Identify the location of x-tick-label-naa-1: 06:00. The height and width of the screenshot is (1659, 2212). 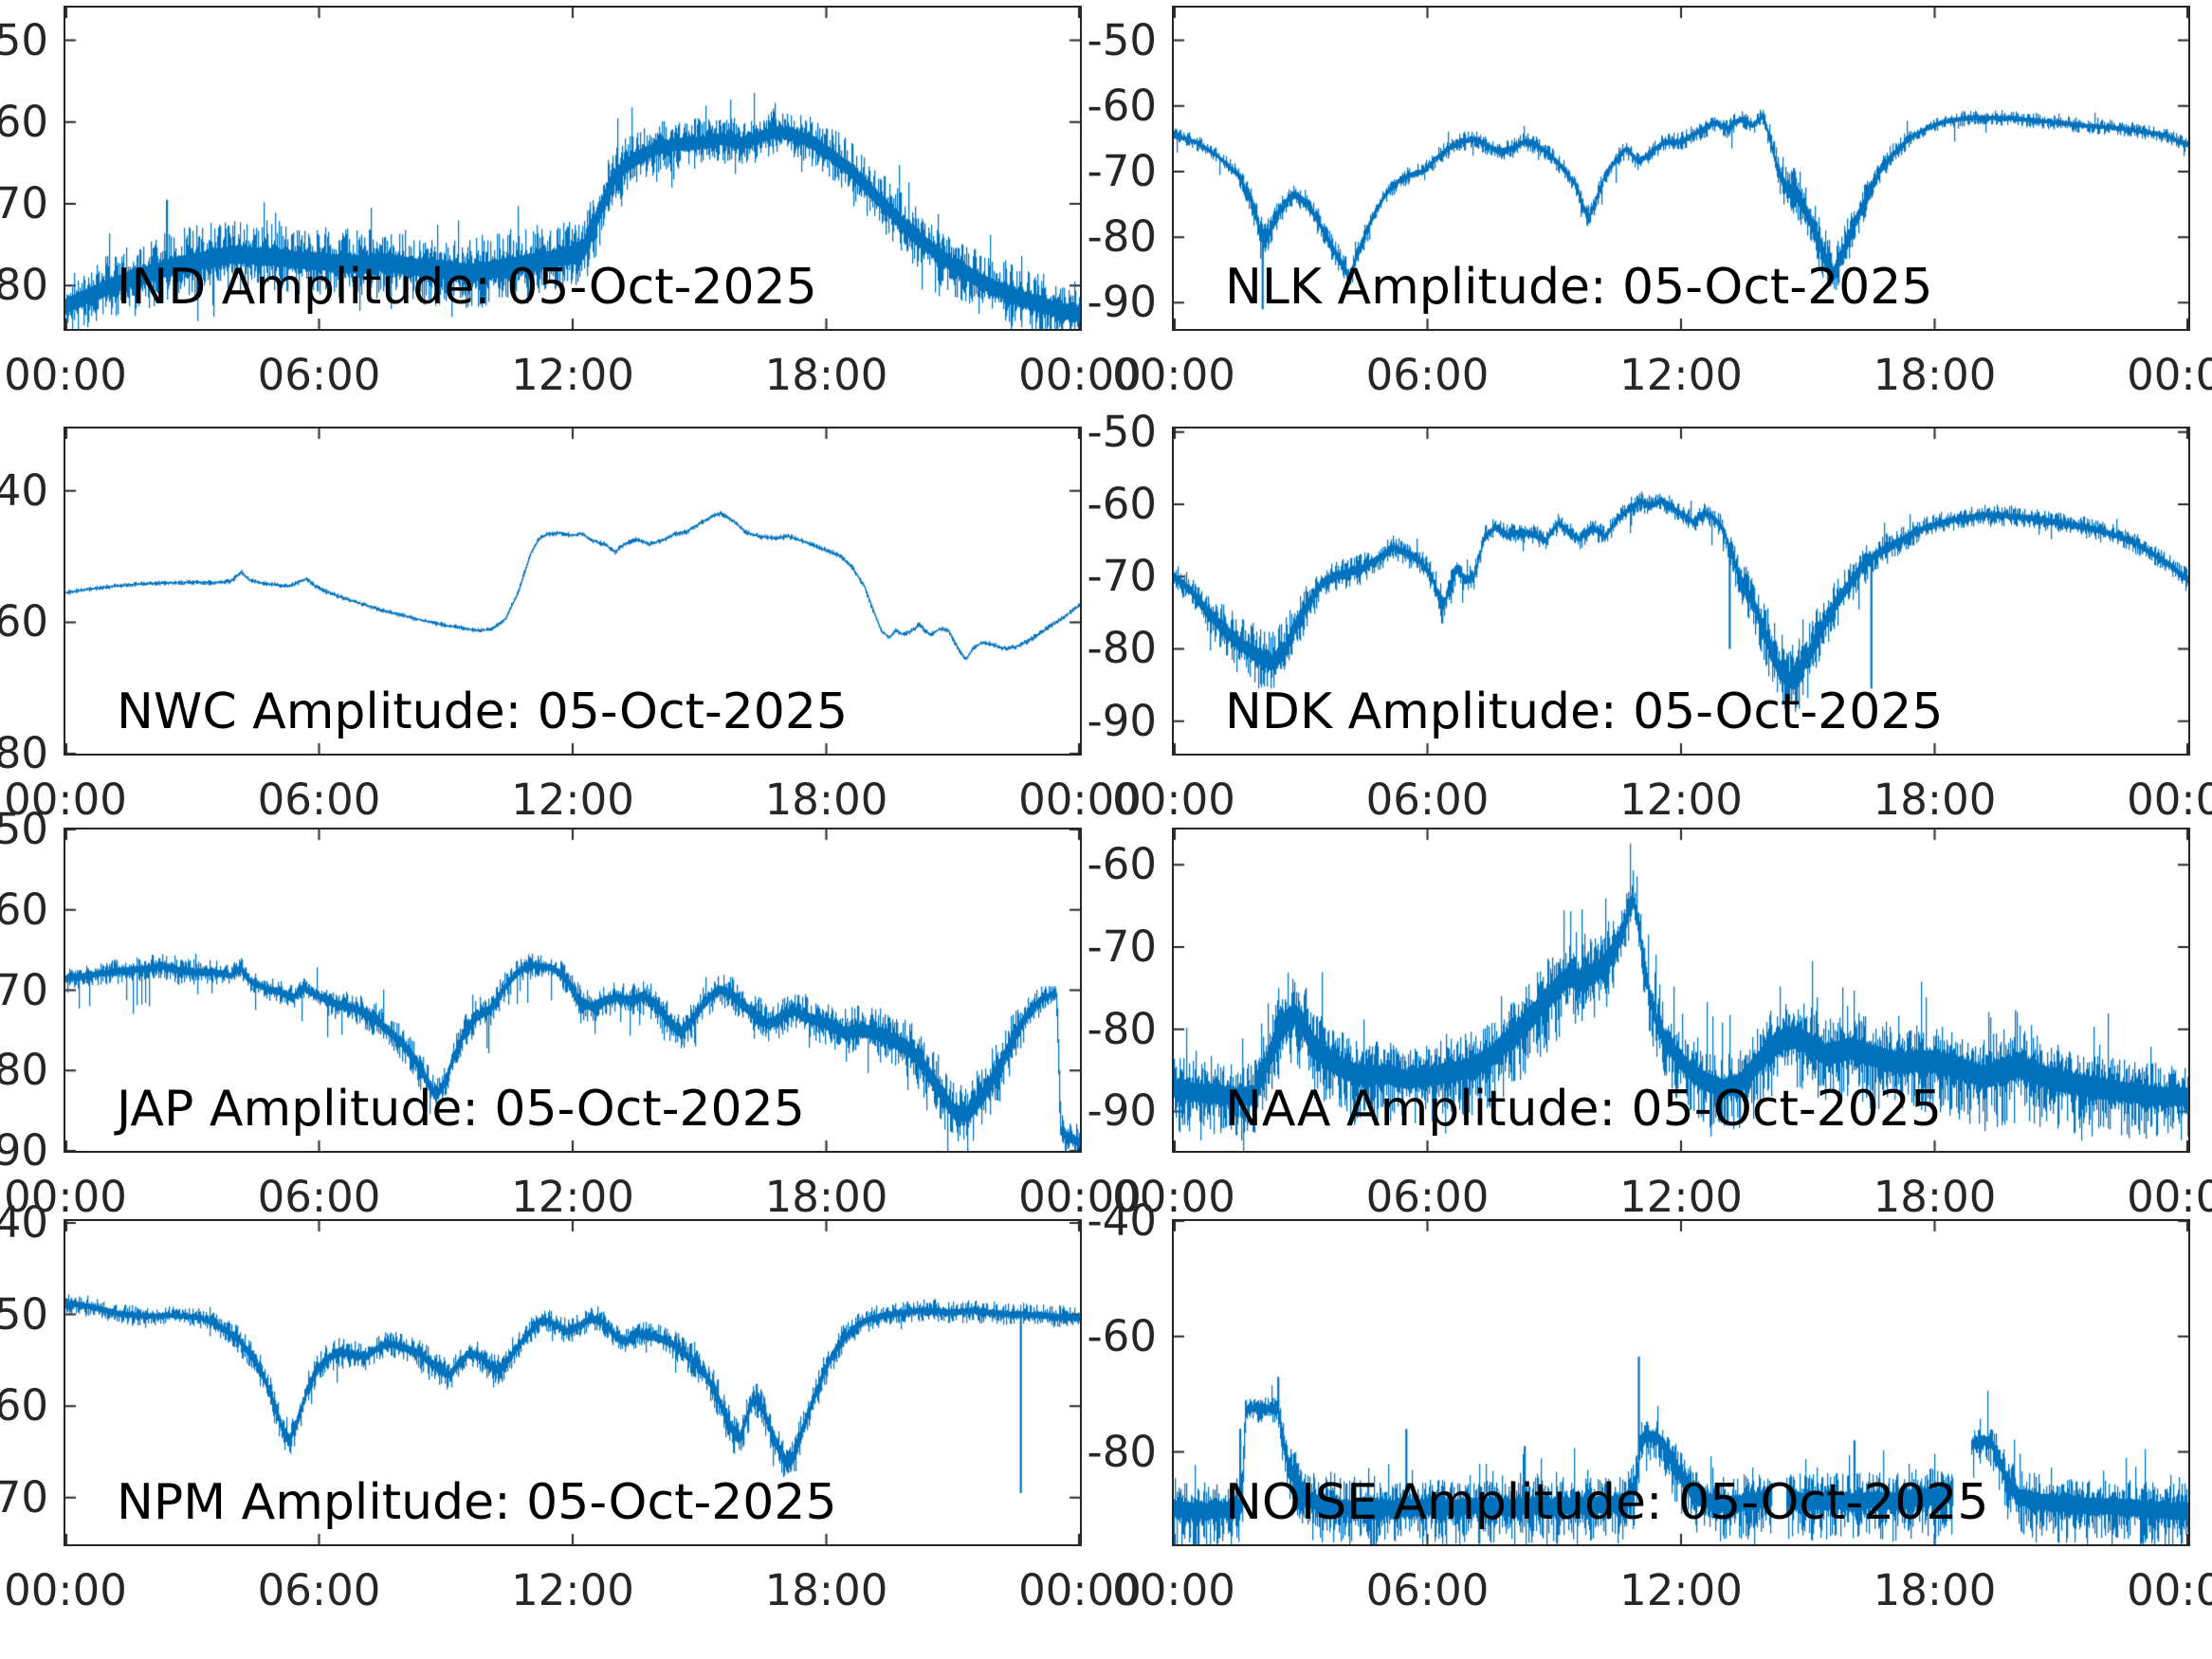
(1427, 1197).